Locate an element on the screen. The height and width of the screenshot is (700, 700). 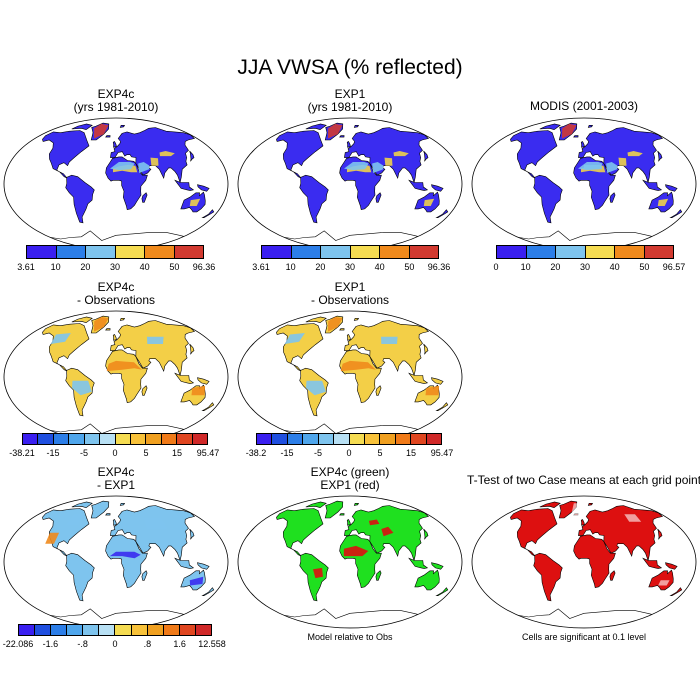
panel-exp4c-minus-obs: EXP4c - Observations is located at coordinates (116, 367).